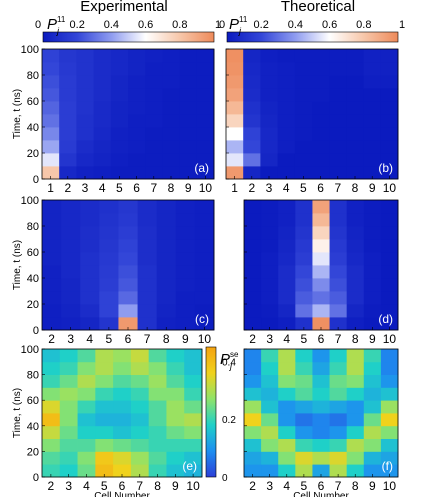 Image resolution: width=433 pixels, height=497 pixels. Describe the element at coordinates (234, 188) in the screenshot. I see `x-tick-label: 1` at that location.